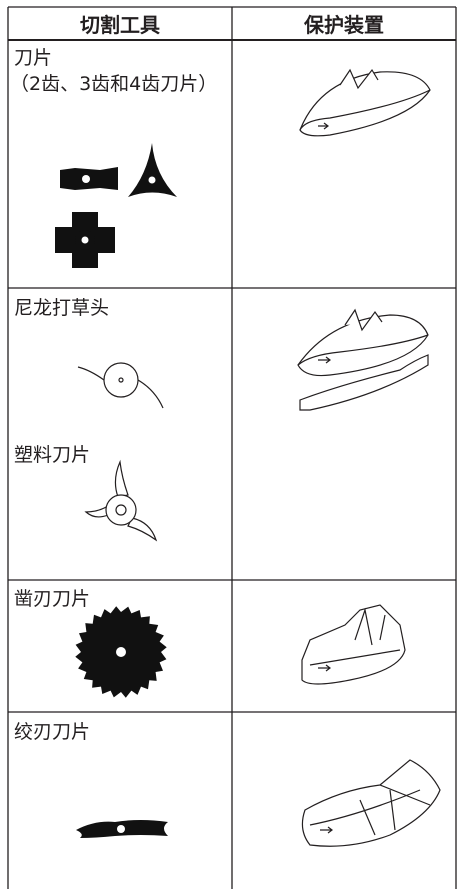 Image resolution: width=464 pixels, height=889 pixels. What do you see at coordinates (52, 732) in the screenshot?
I see `tool-name: 绞刃刀片` at bounding box center [52, 732].